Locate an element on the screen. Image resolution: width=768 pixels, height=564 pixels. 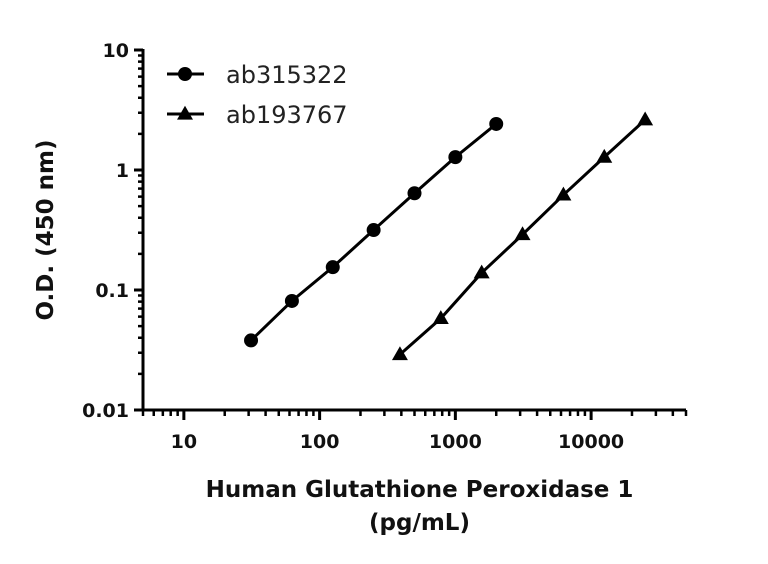
y-tick-label: 1 is located at coordinates (122, 171).